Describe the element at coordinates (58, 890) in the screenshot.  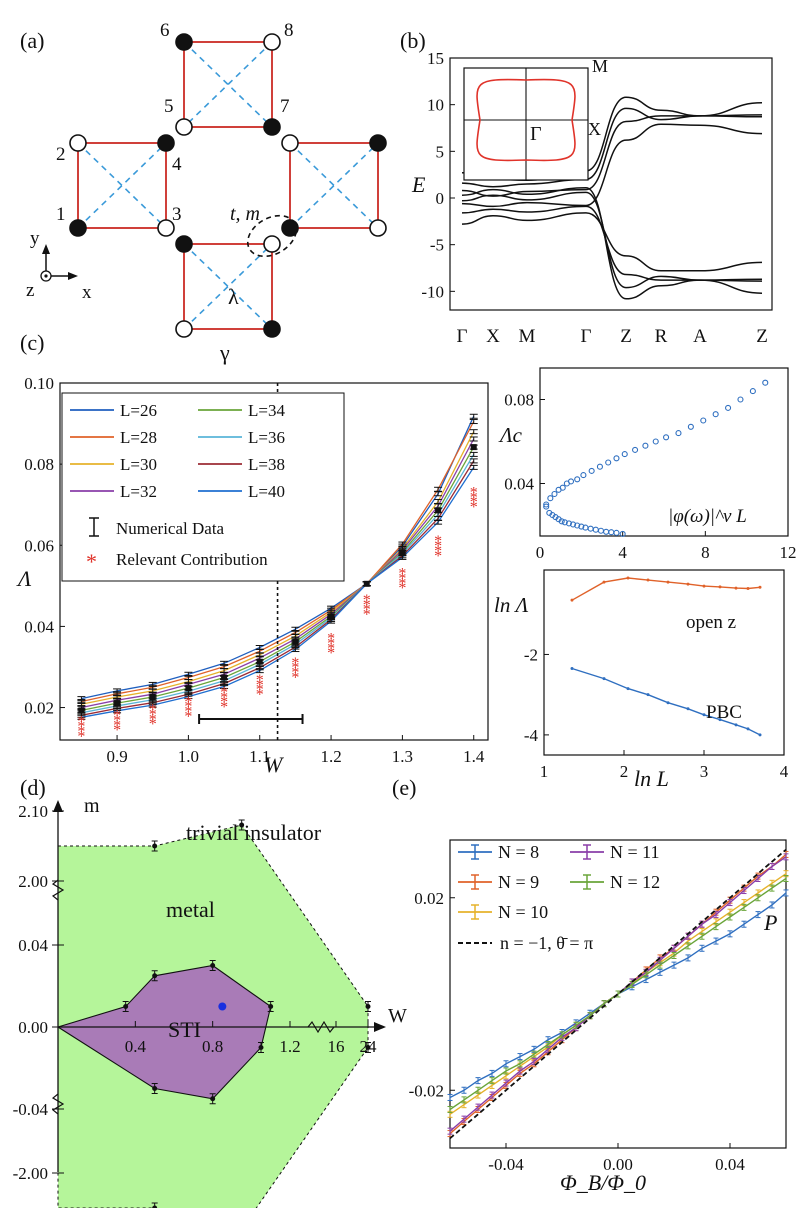
I see `m-axis-break-top` at that location.